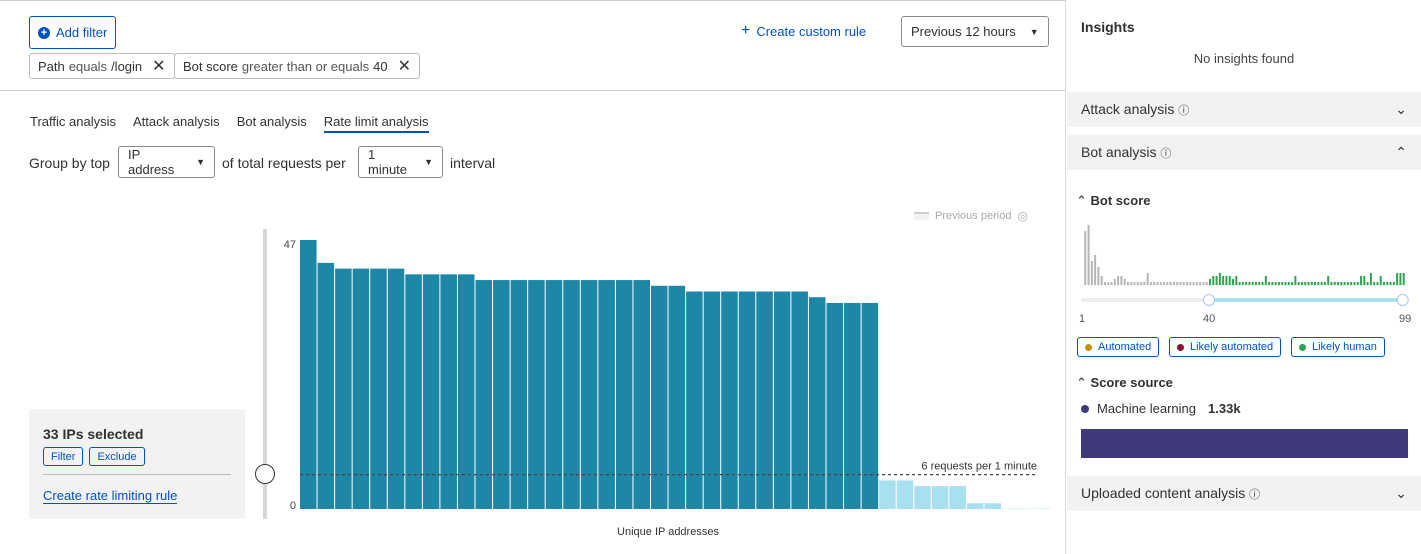 The width and height of the screenshot is (1421, 554). Describe the element at coordinates (1108, 27) in the screenshot. I see `insights-title: Insights` at that location.